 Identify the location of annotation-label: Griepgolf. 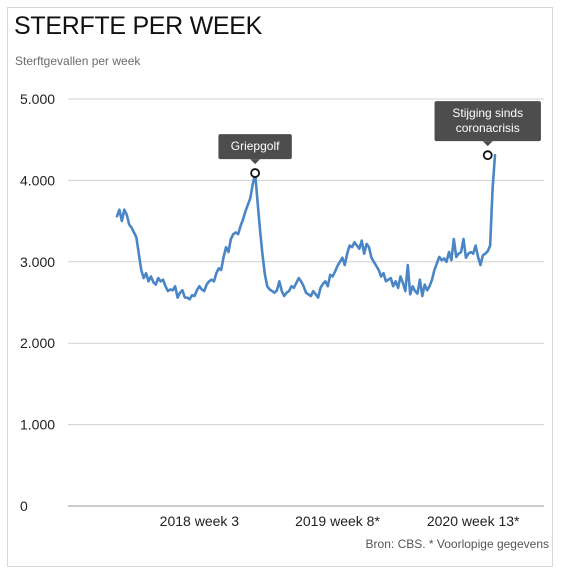
(255, 146).